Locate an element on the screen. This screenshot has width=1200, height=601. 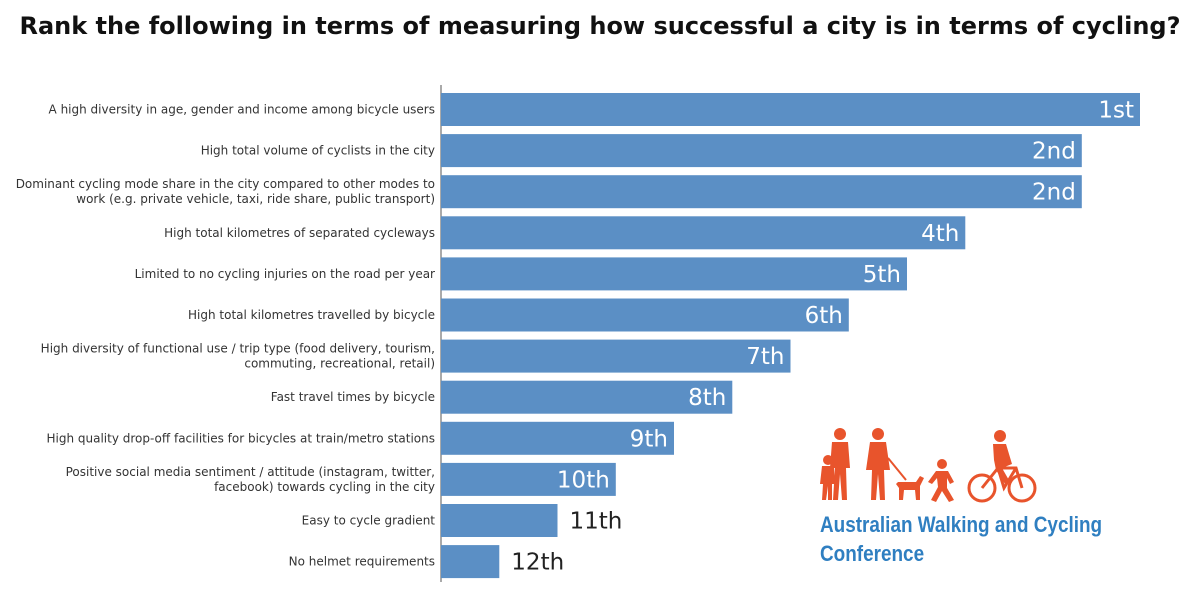
rank-label-8: 8th is located at coordinates (707, 398).